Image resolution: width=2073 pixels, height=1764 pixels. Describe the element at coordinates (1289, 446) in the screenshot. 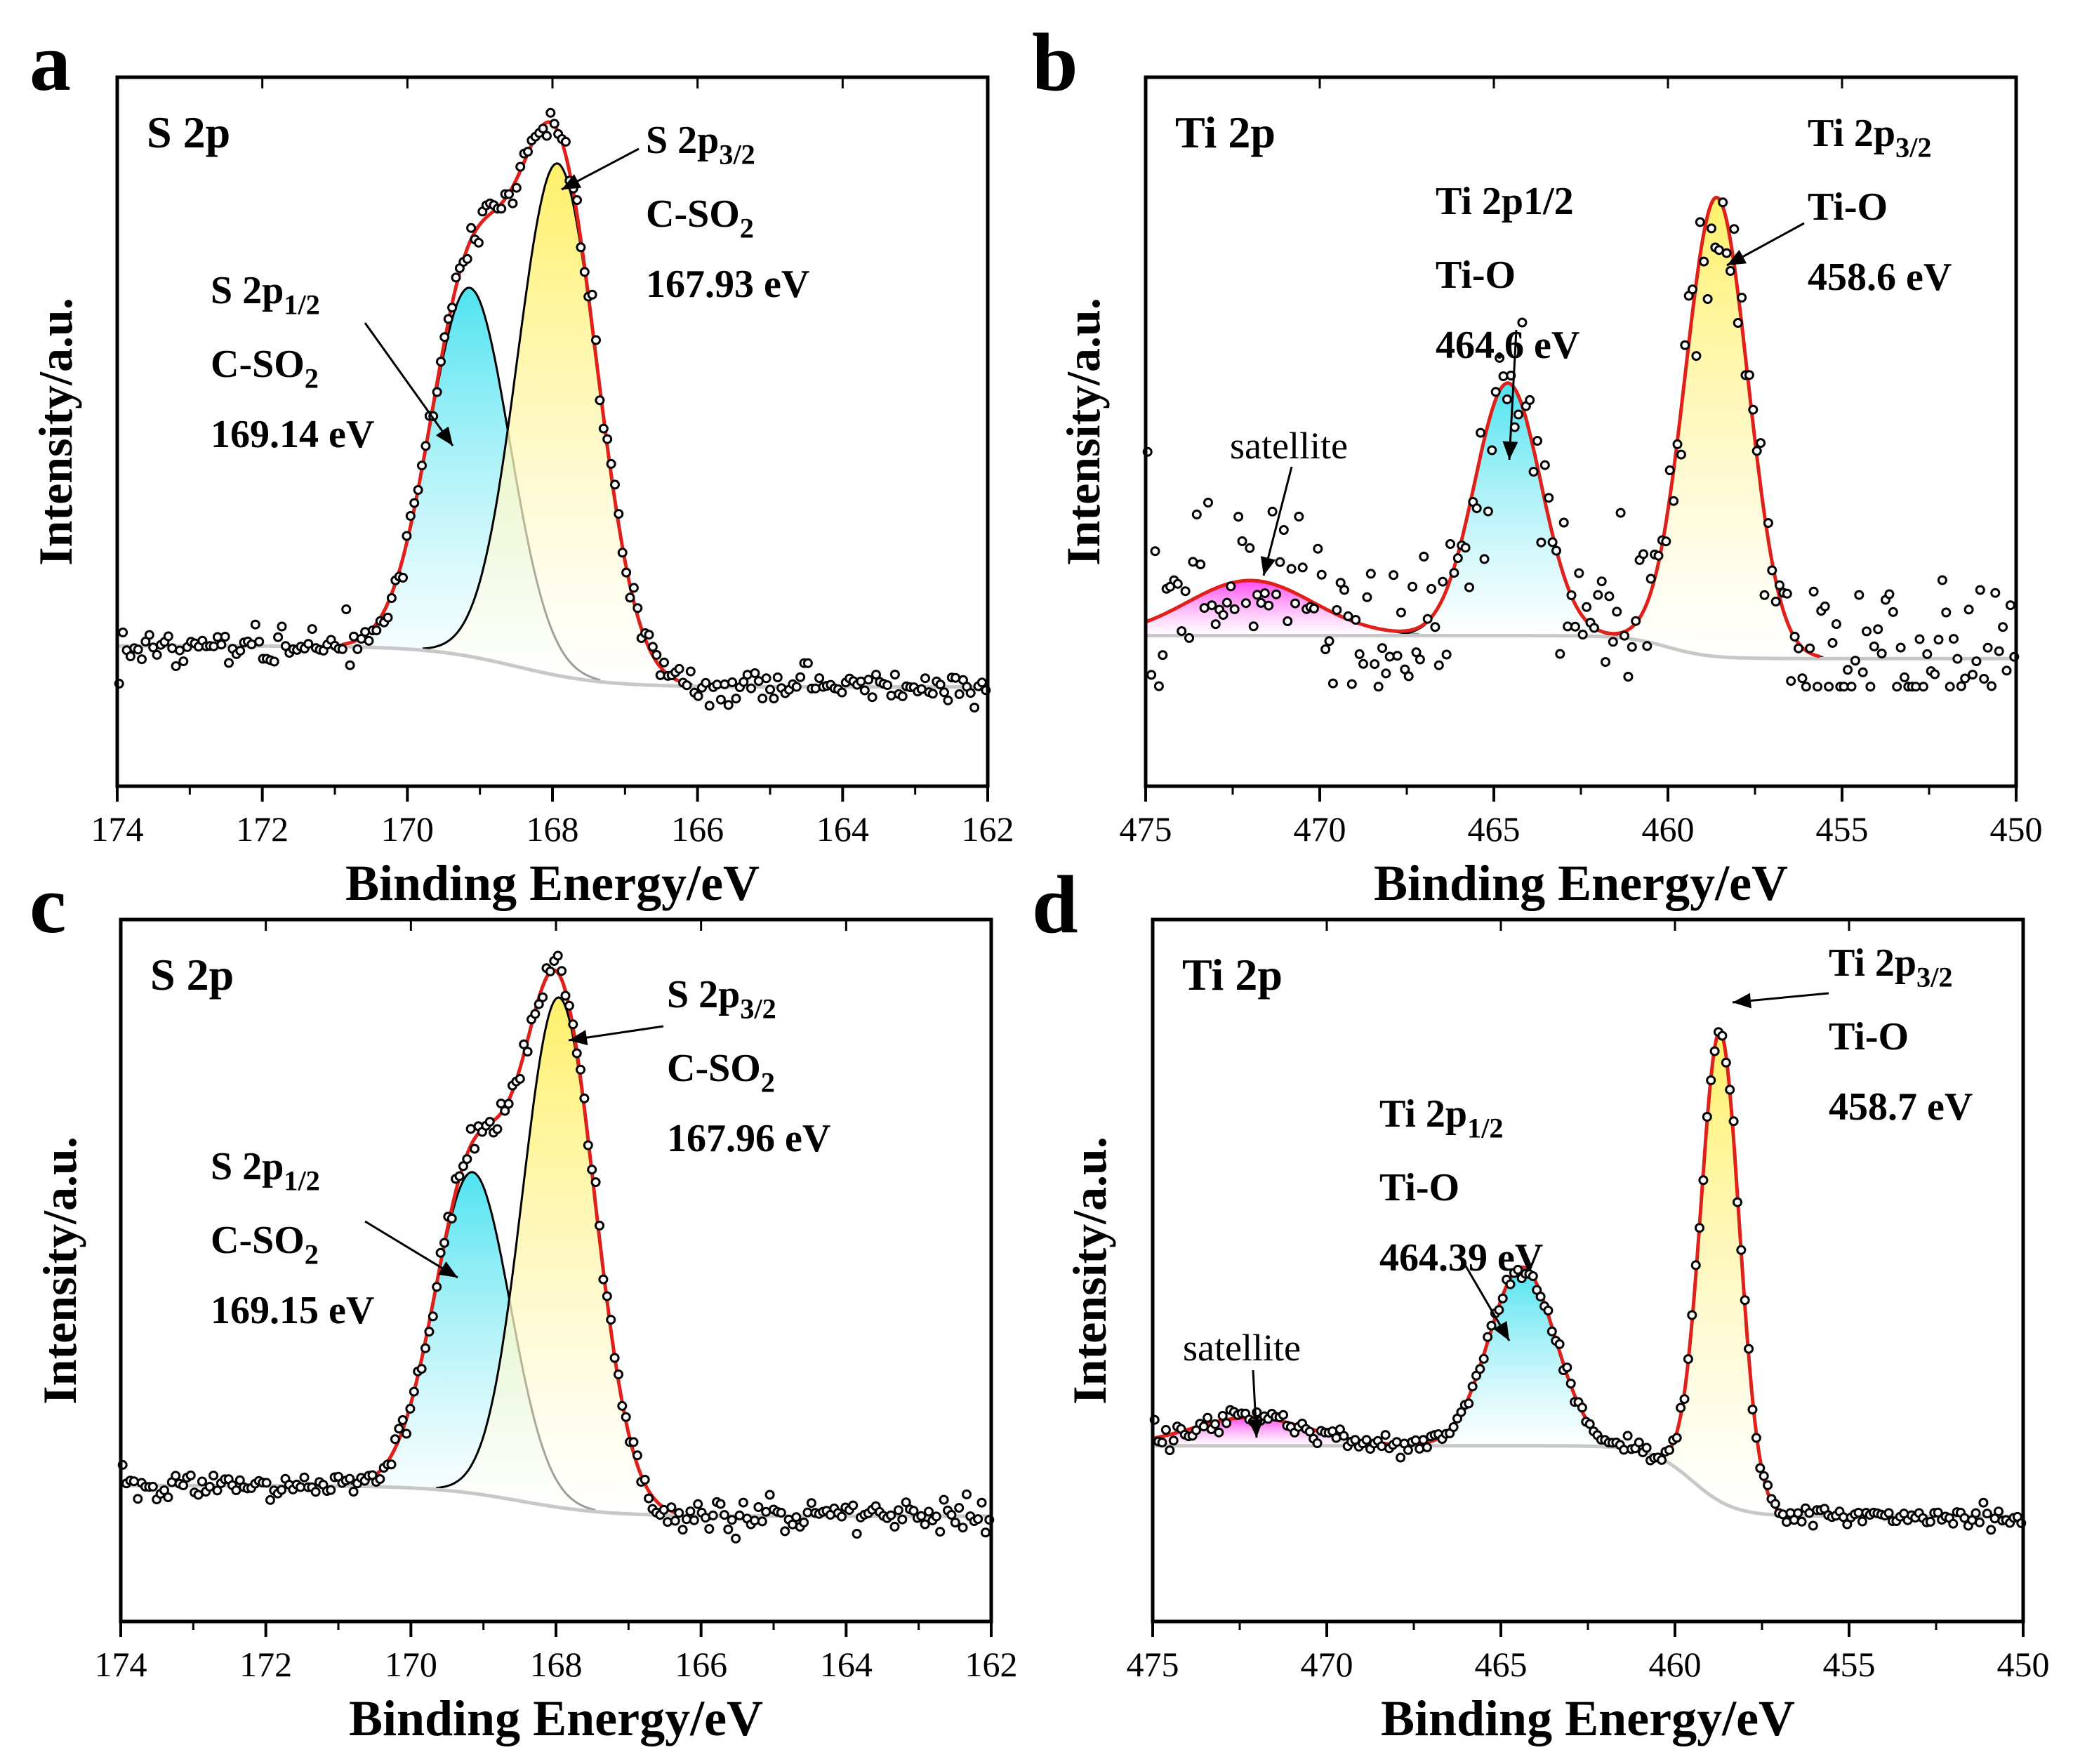

I see `satellite-label: satellite` at that location.